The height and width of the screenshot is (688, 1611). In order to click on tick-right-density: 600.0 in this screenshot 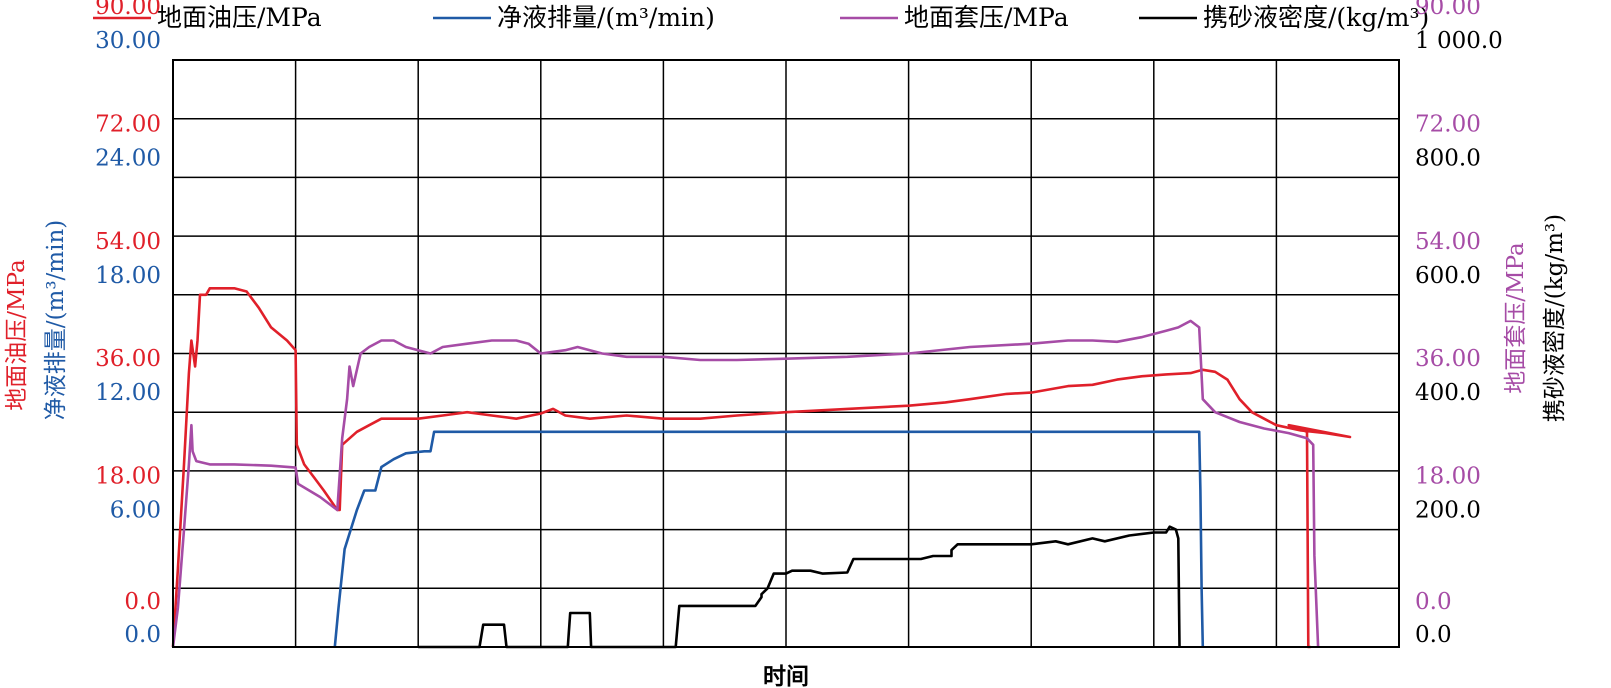, I will do `click(1448, 276)`.